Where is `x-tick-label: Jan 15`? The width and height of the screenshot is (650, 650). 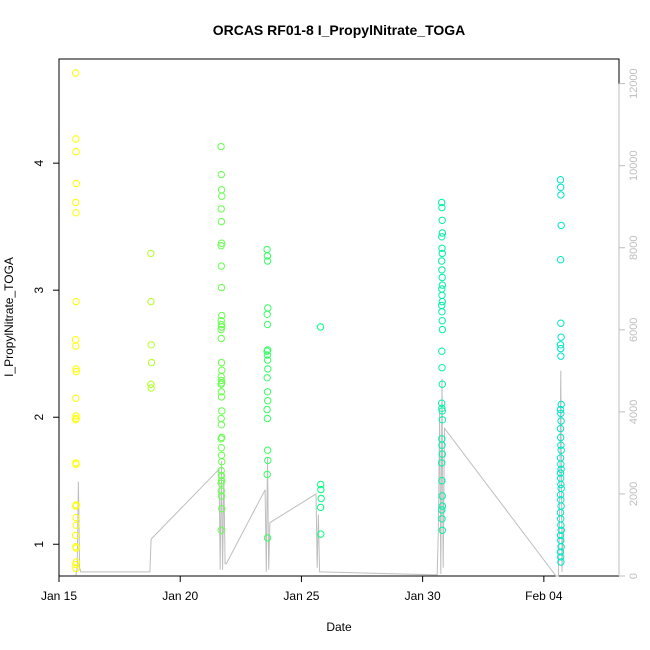
x-tick-label: Jan 15 is located at coordinates (59, 596).